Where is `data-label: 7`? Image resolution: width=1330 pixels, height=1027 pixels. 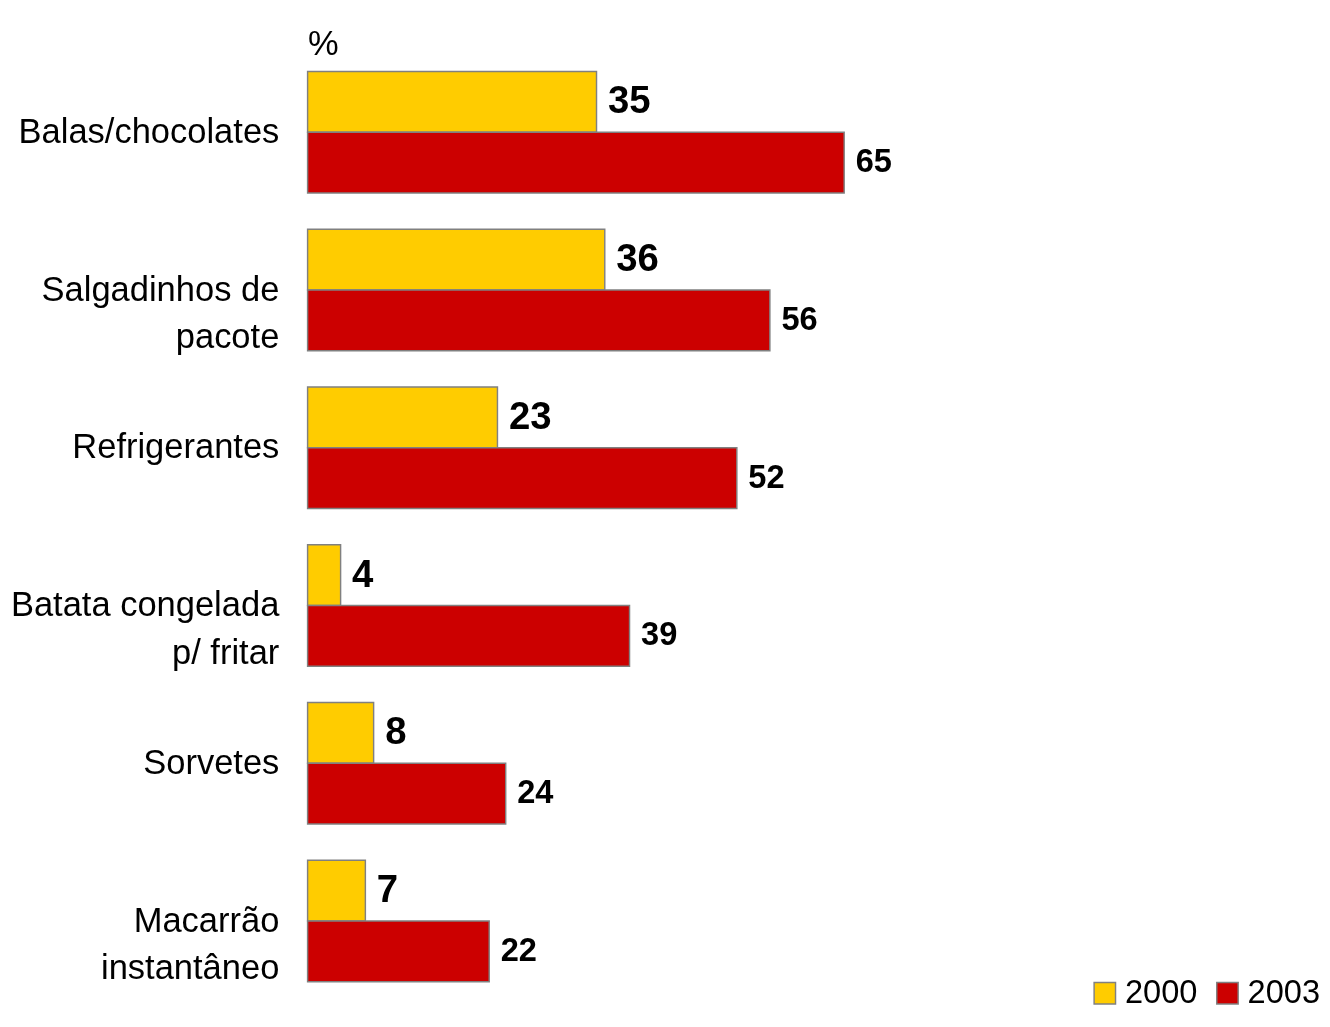 data-label: 7 is located at coordinates (387, 889).